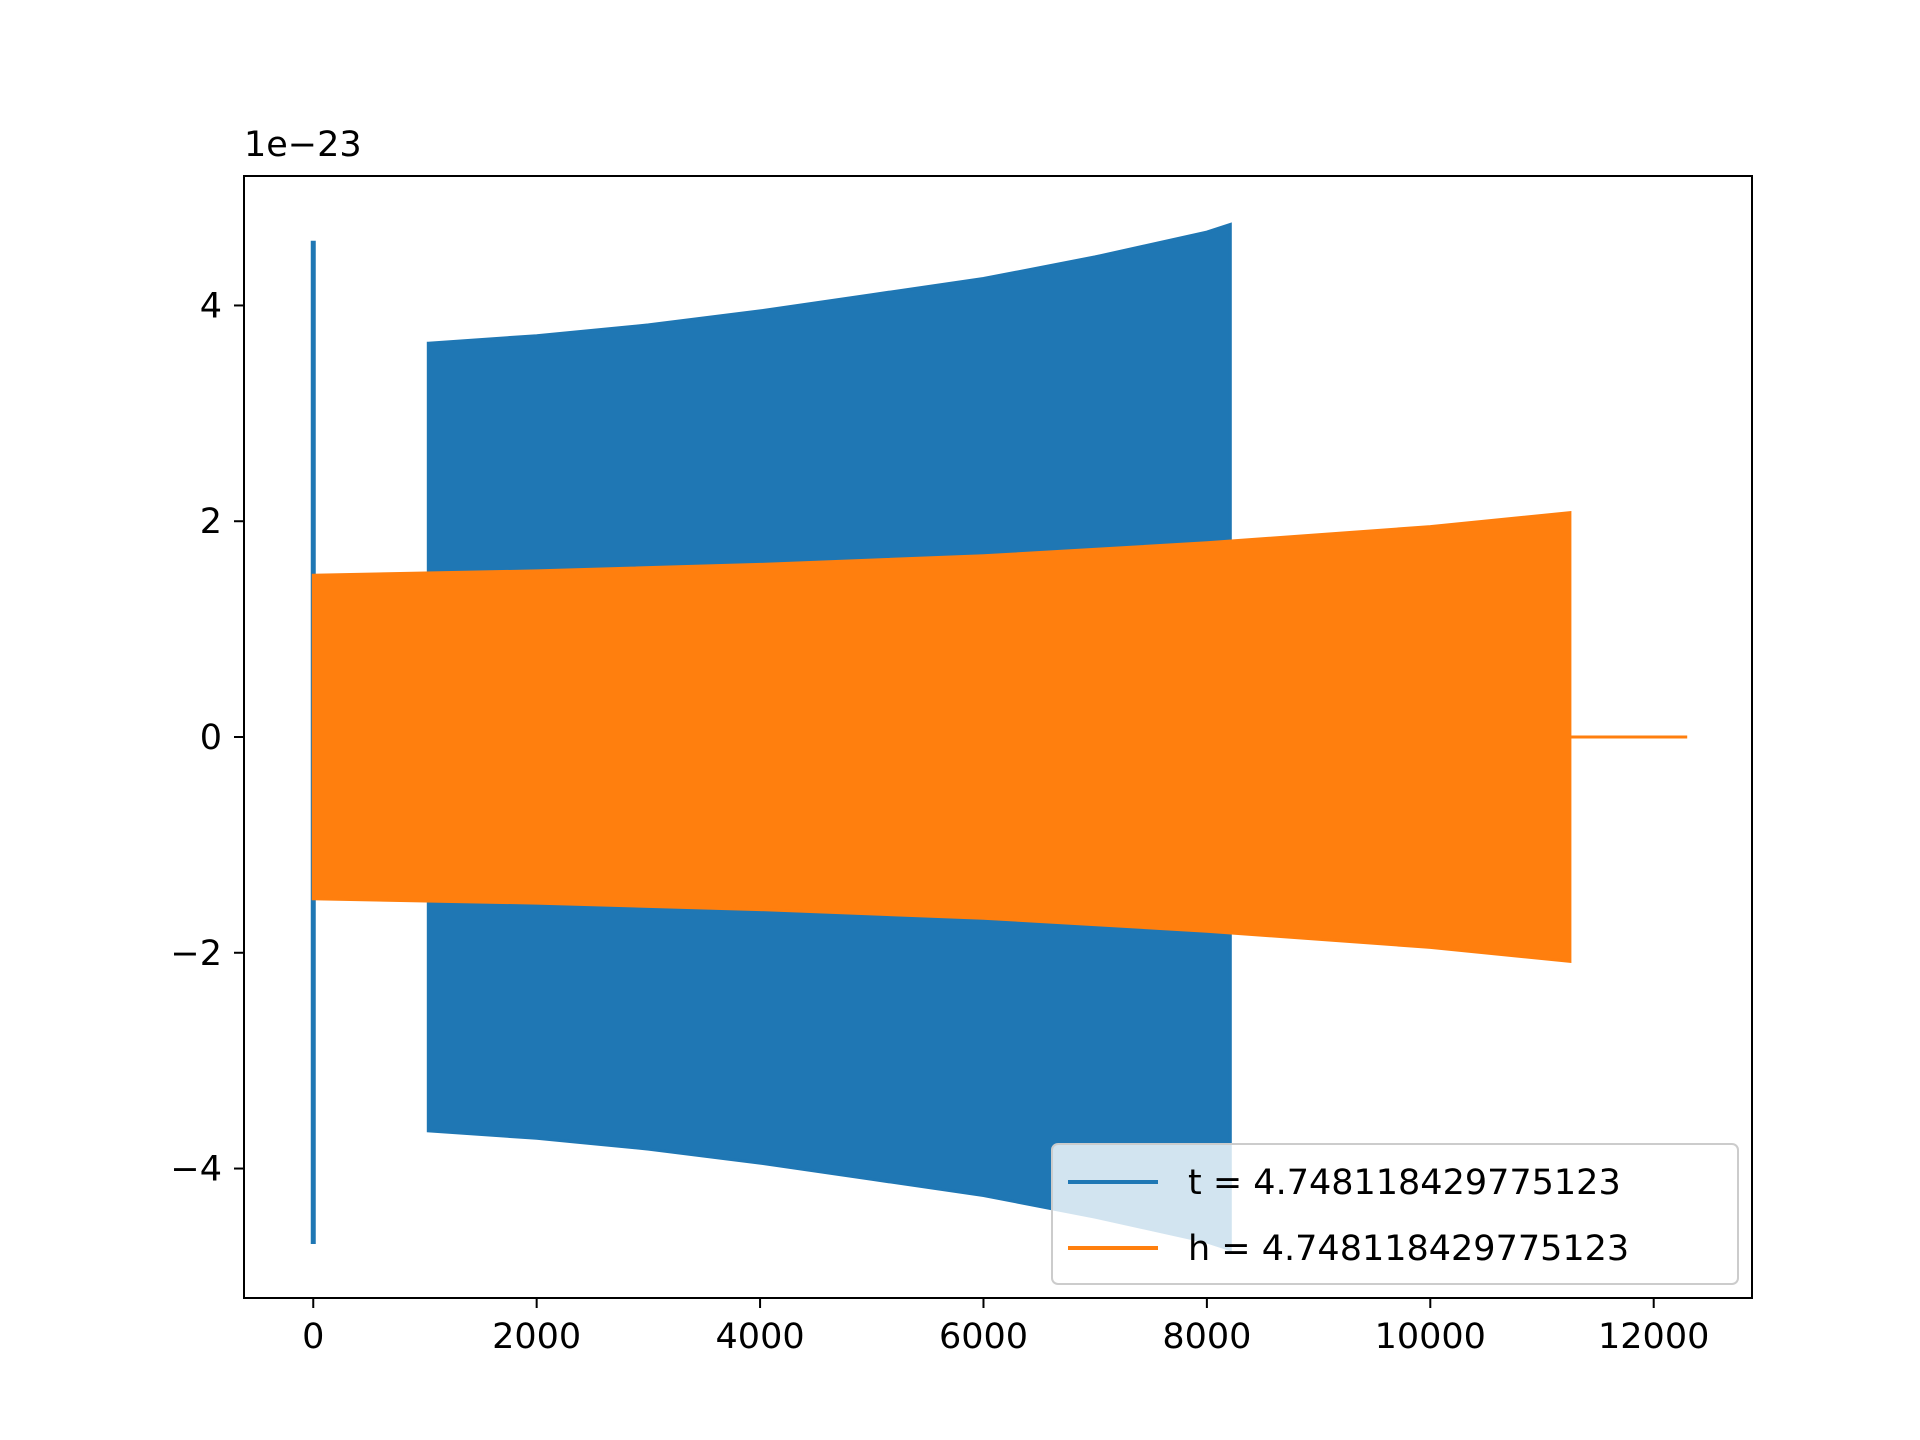 This screenshot has width=1920, height=1440. What do you see at coordinates (211, 306) in the screenshot?
I see `y-tick-label: 4` at bounding box center [211, 306].